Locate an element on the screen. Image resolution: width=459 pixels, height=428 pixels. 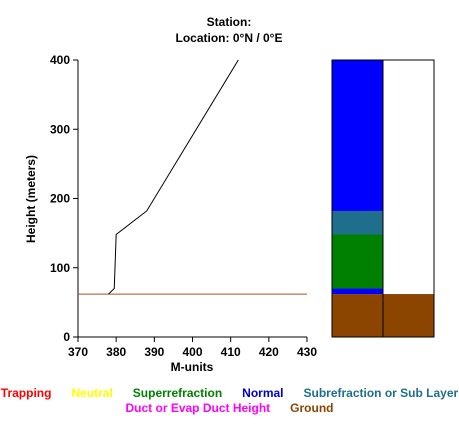
legend-item-superrefraction: Superrefraction is located at coordinates (177, 393).